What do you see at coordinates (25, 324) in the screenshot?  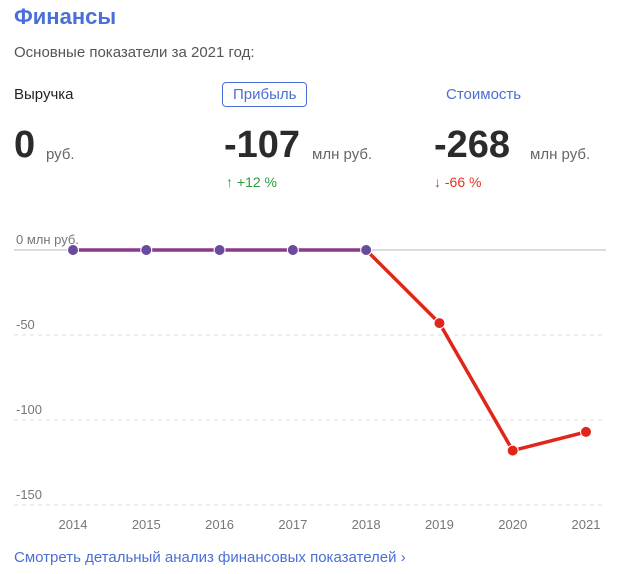 I see `y-tick-label: -50` at bounding box center [25, 324].